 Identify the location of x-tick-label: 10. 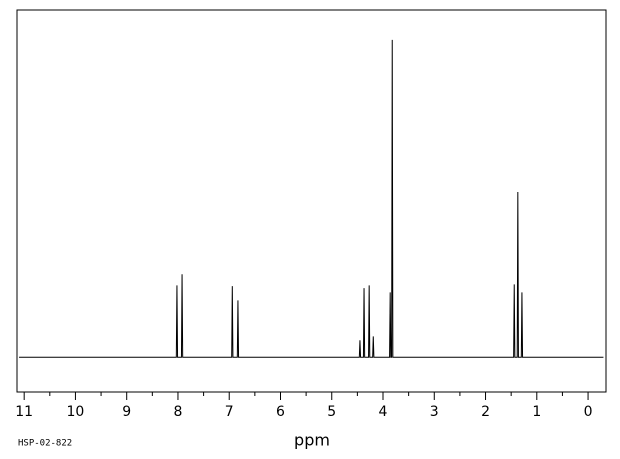
(76, 412).